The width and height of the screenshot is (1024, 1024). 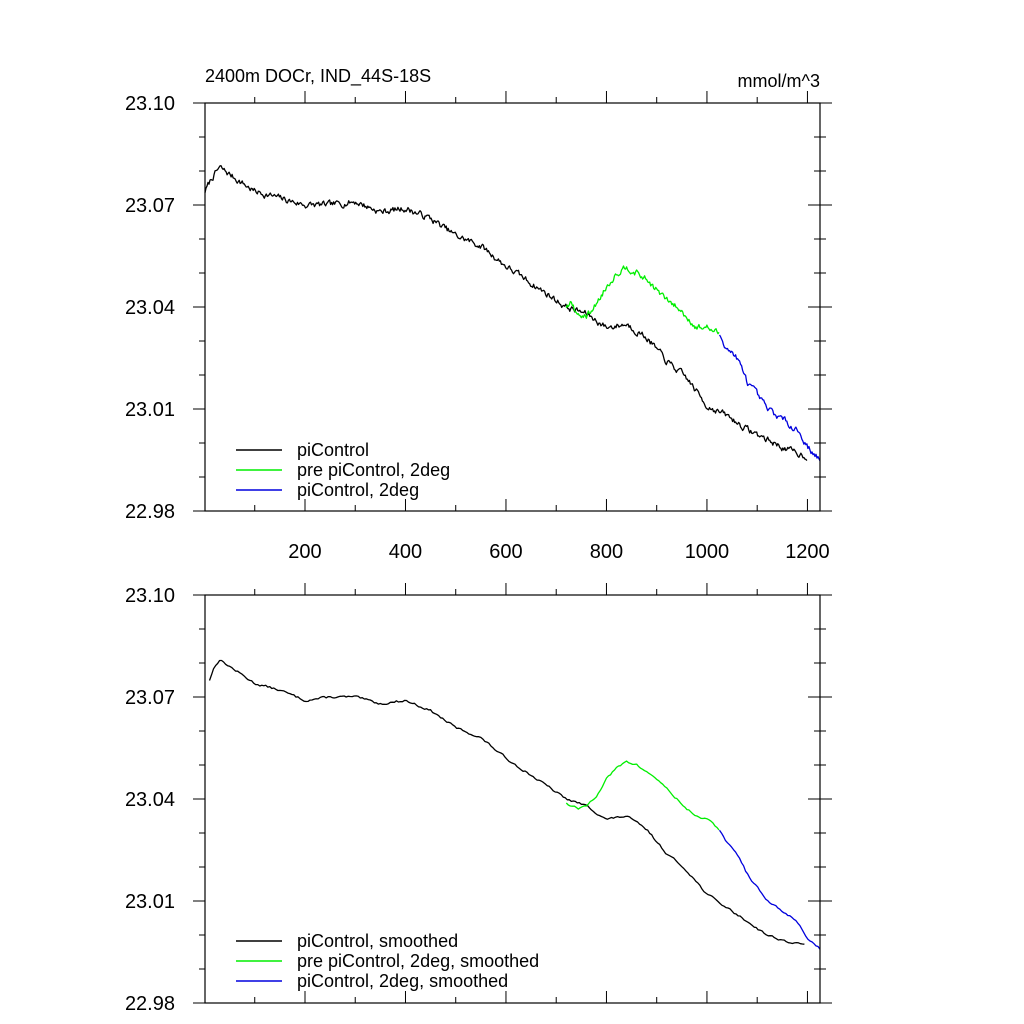 I want to click on legend-label: piControl, 2deg, smoothed, so click(x=402, y=981).